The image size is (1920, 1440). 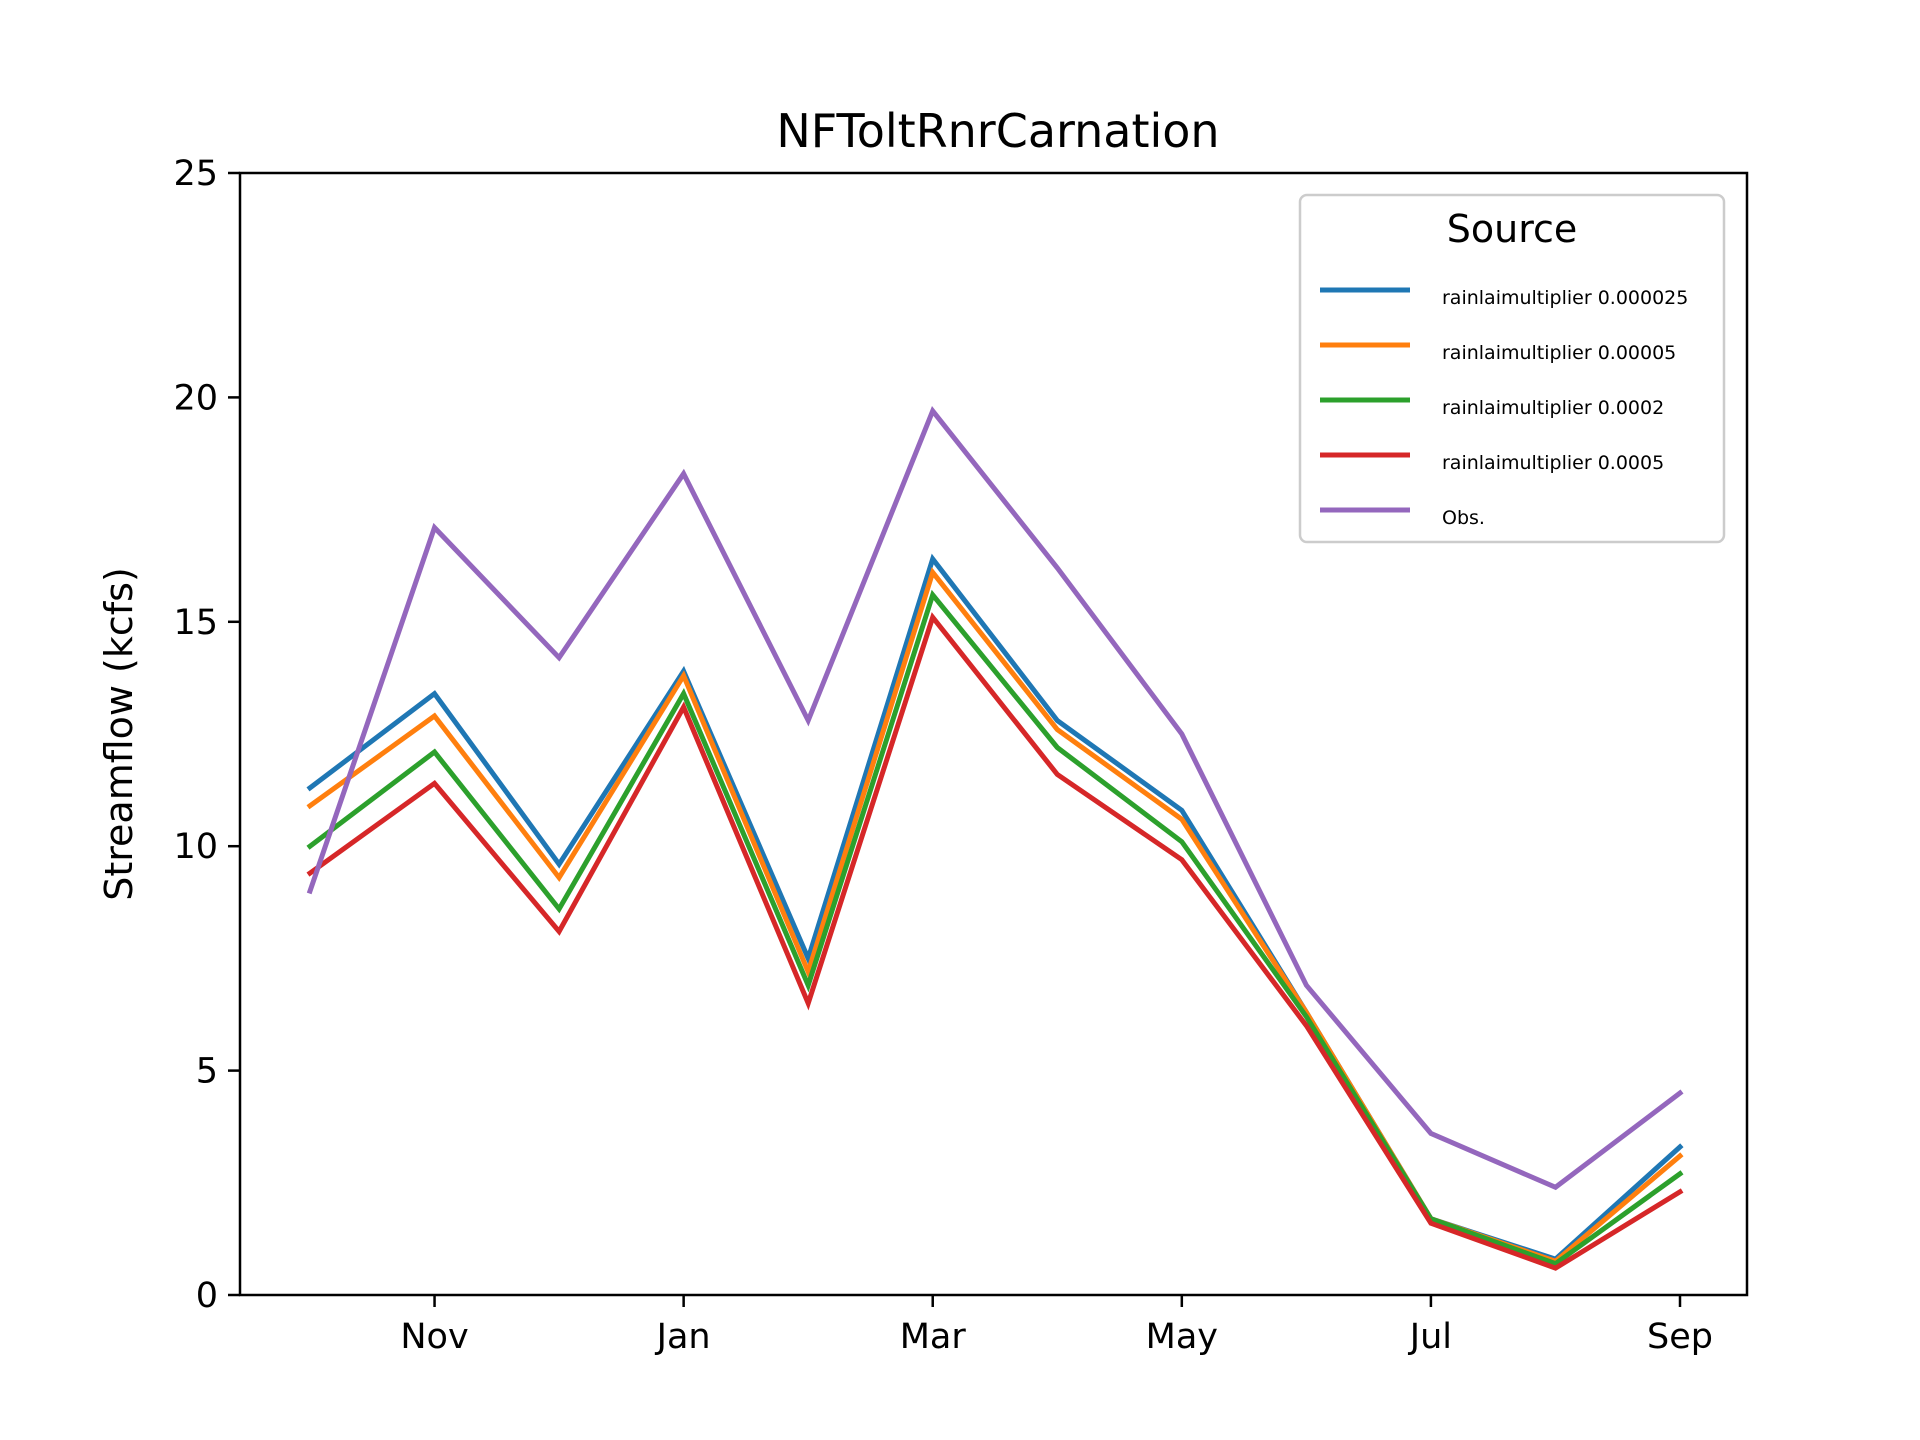 I want to click on y-tick-label: 15, so click(x=195, y=623).